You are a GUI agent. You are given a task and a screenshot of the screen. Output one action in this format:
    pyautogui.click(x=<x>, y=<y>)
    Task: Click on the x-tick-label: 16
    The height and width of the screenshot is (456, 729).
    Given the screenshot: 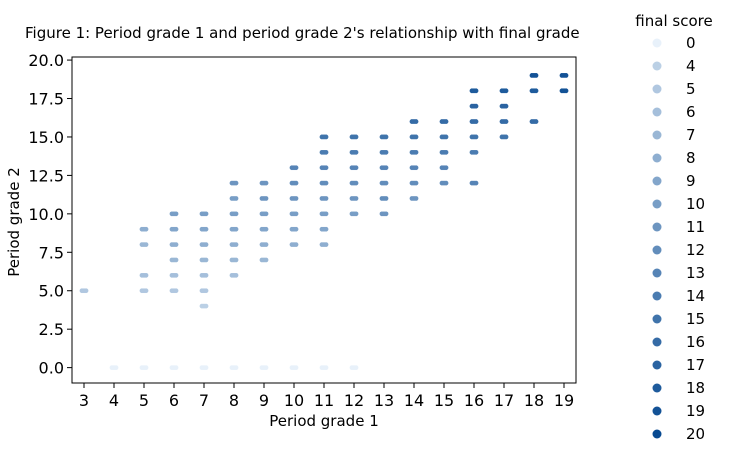 What is the action you would take?
    pyautogui.click(x=474, y=400)
    